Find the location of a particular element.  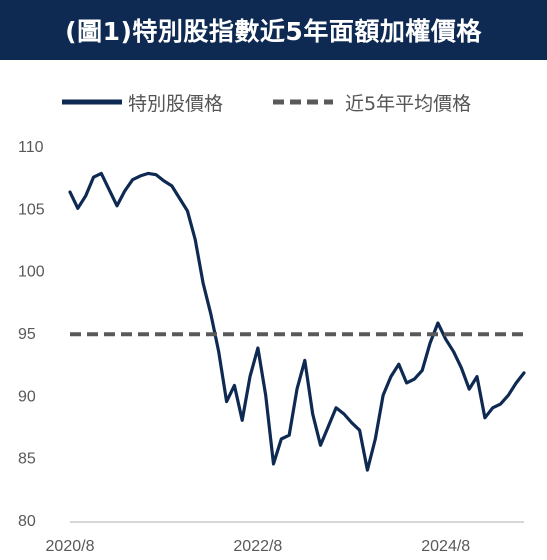

chart-legend: 特別股價格 近5年平均價格 is located at coordinates (273, 102).